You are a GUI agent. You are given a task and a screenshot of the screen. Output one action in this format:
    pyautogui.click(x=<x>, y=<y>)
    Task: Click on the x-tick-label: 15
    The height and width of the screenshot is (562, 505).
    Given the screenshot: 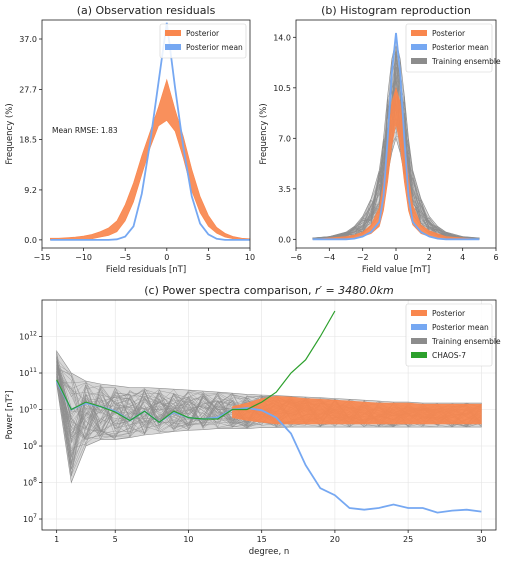 What is the action you would take?
    pyautogui.click(x=262, y=539)
    